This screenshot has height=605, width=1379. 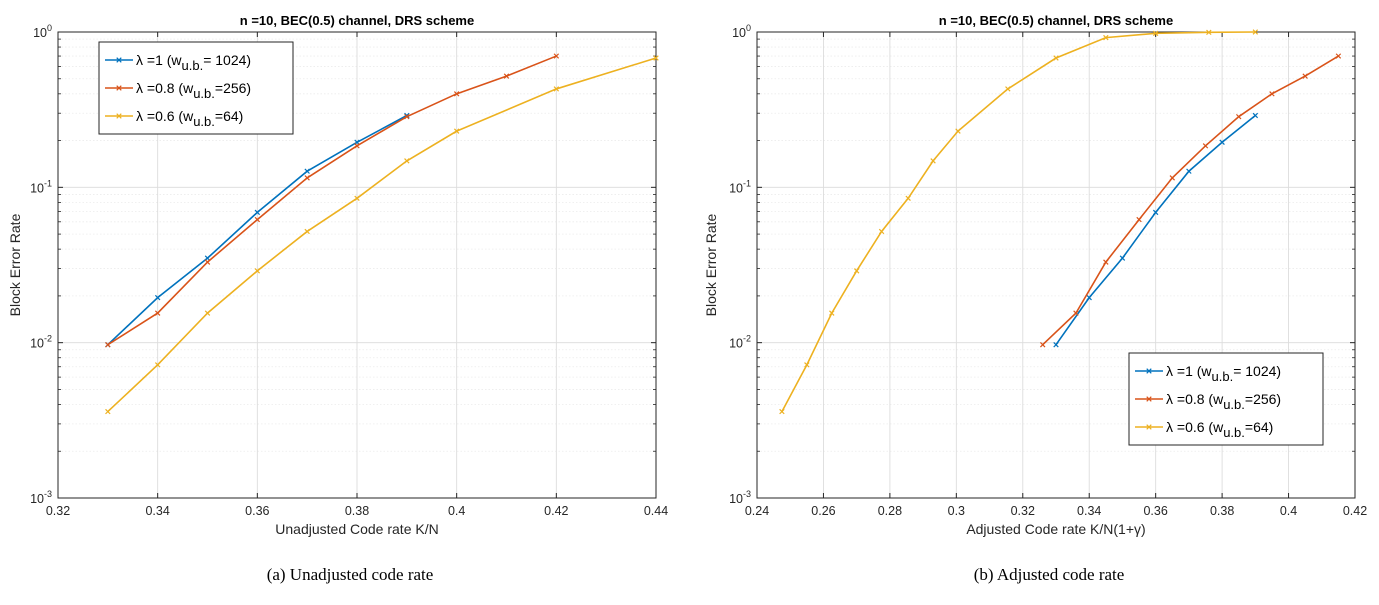 I want to click on legend-label-tail: =64), so click(x=229, y=116).